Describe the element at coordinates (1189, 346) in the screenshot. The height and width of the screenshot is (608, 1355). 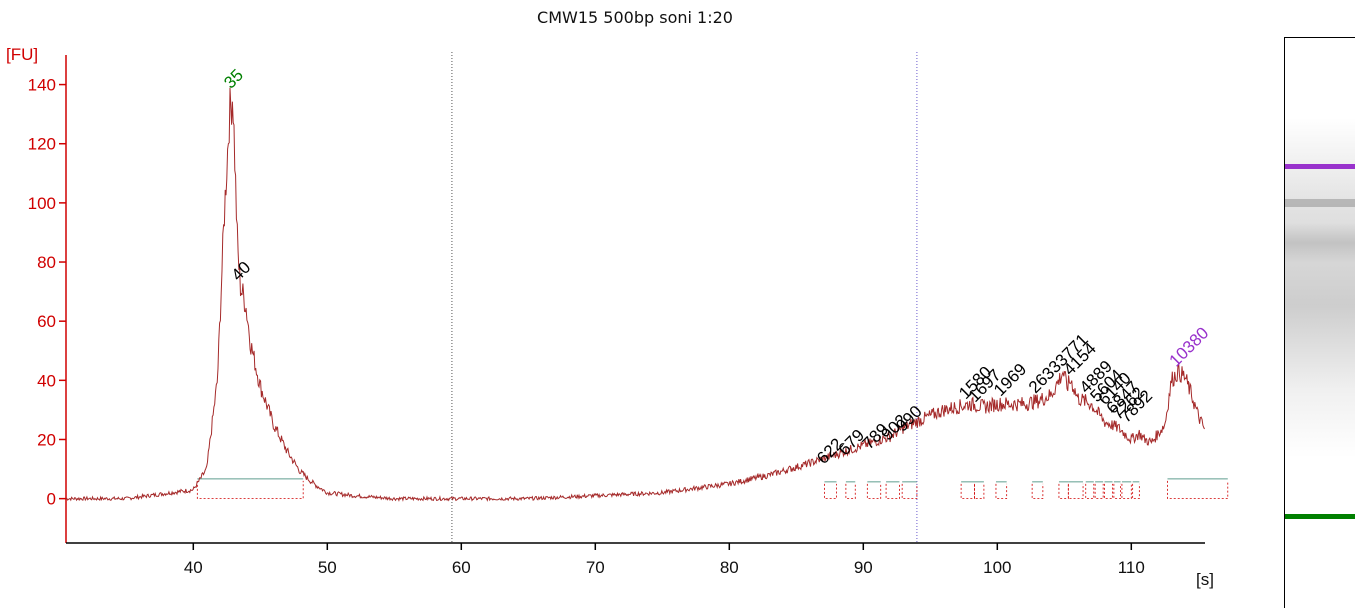
I see `peak-label: 10380` at that location.